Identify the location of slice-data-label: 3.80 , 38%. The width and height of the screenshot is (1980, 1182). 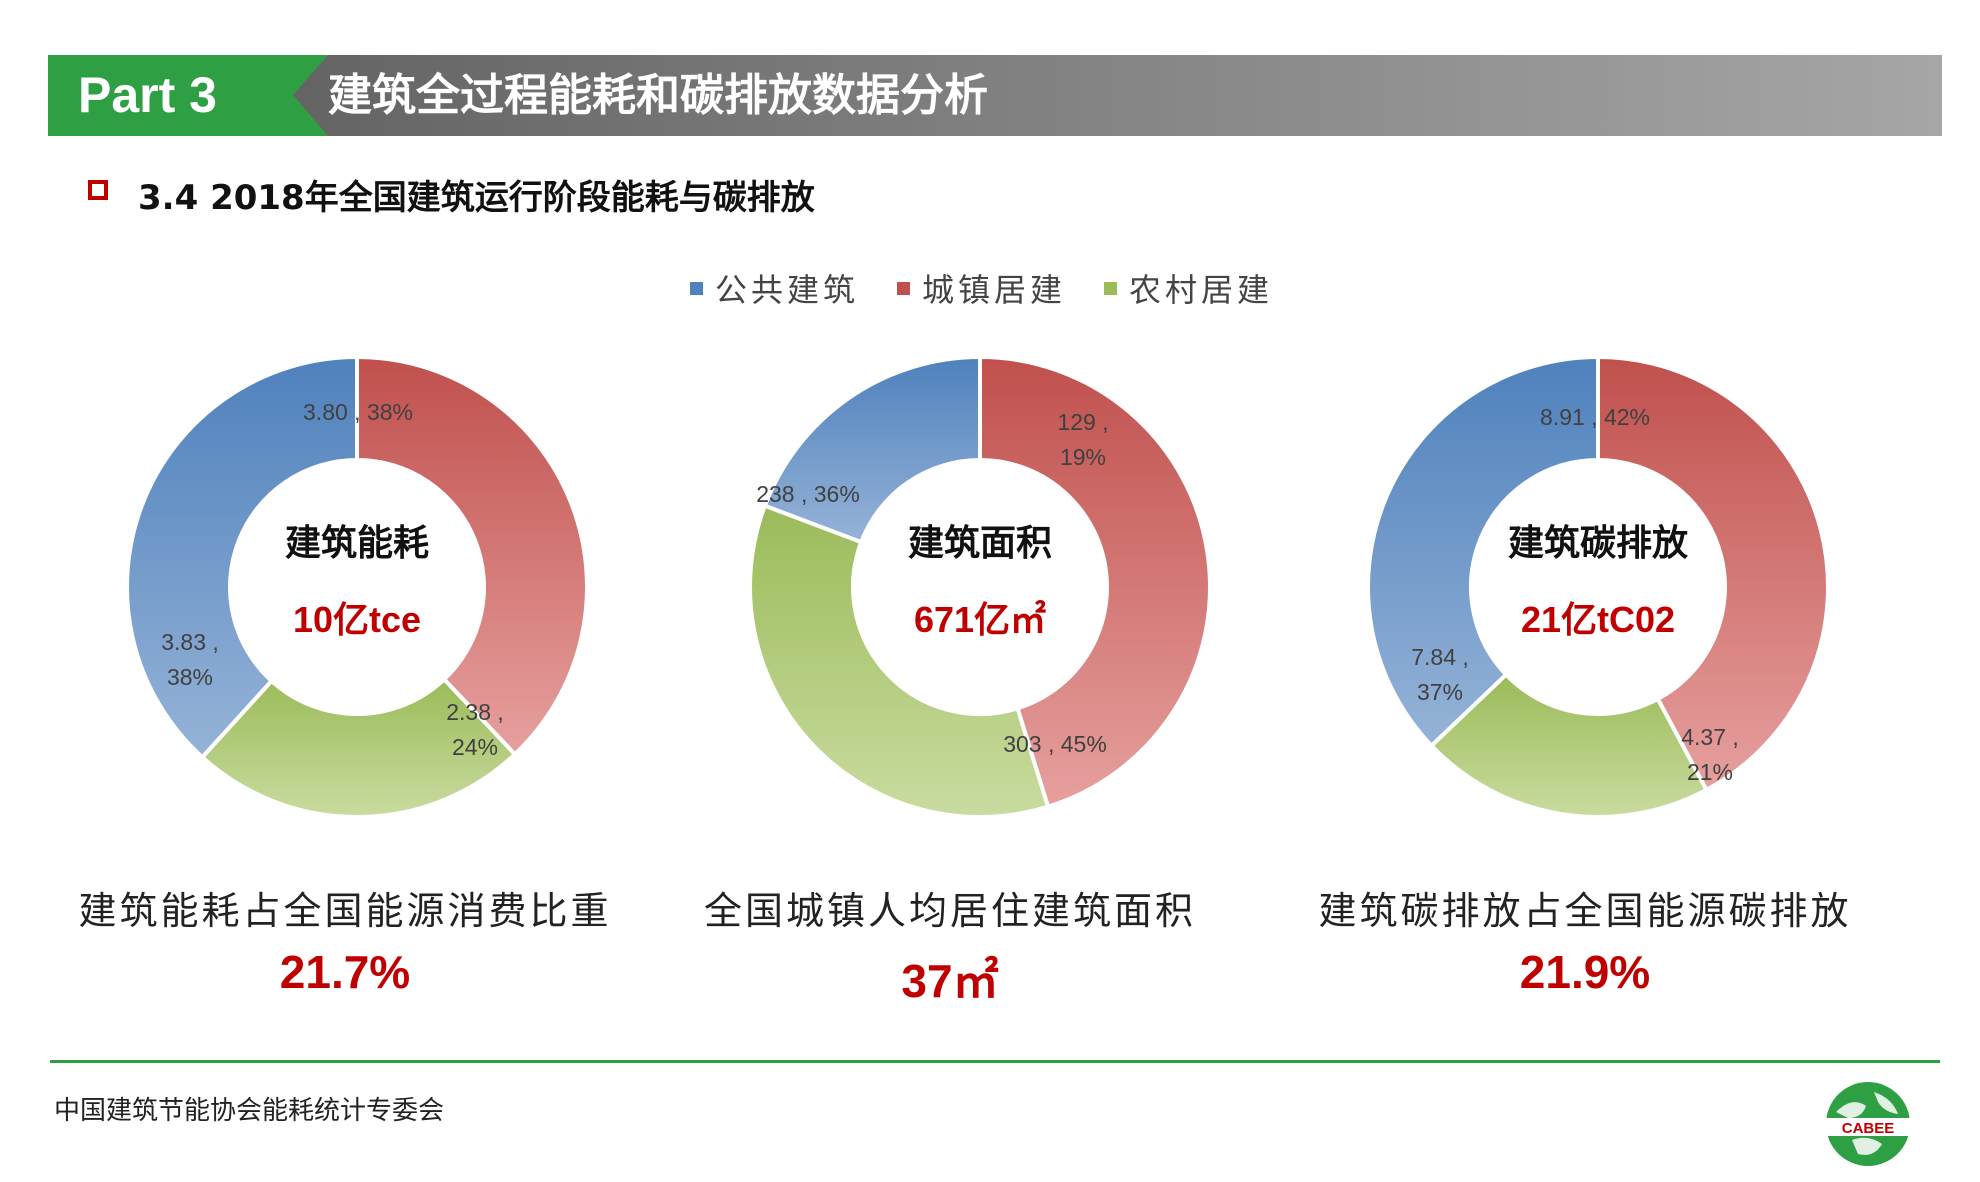
(358, 412).